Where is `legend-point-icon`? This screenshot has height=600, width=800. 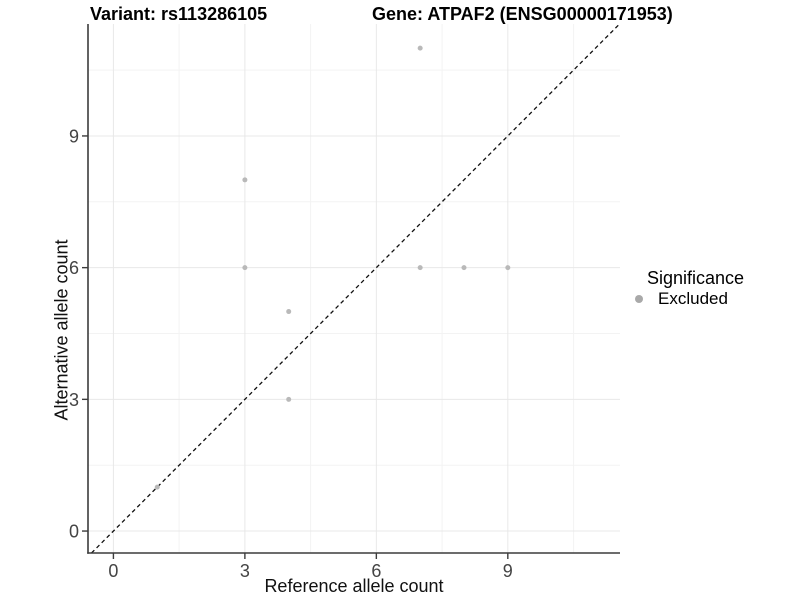
legend-point-icon is located at coordinates (639, 299).